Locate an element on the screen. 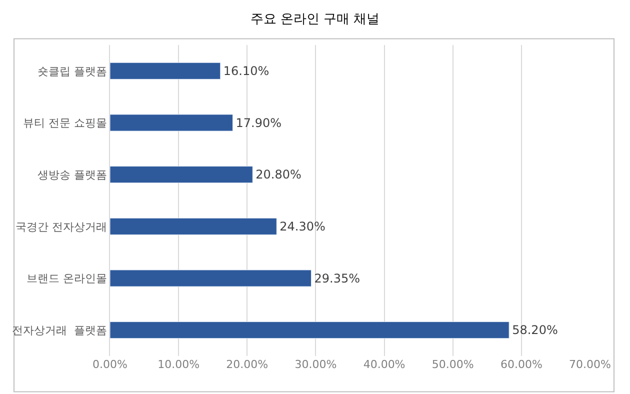  x-tick-label: 30.00% is located at coordinates (315, 364).